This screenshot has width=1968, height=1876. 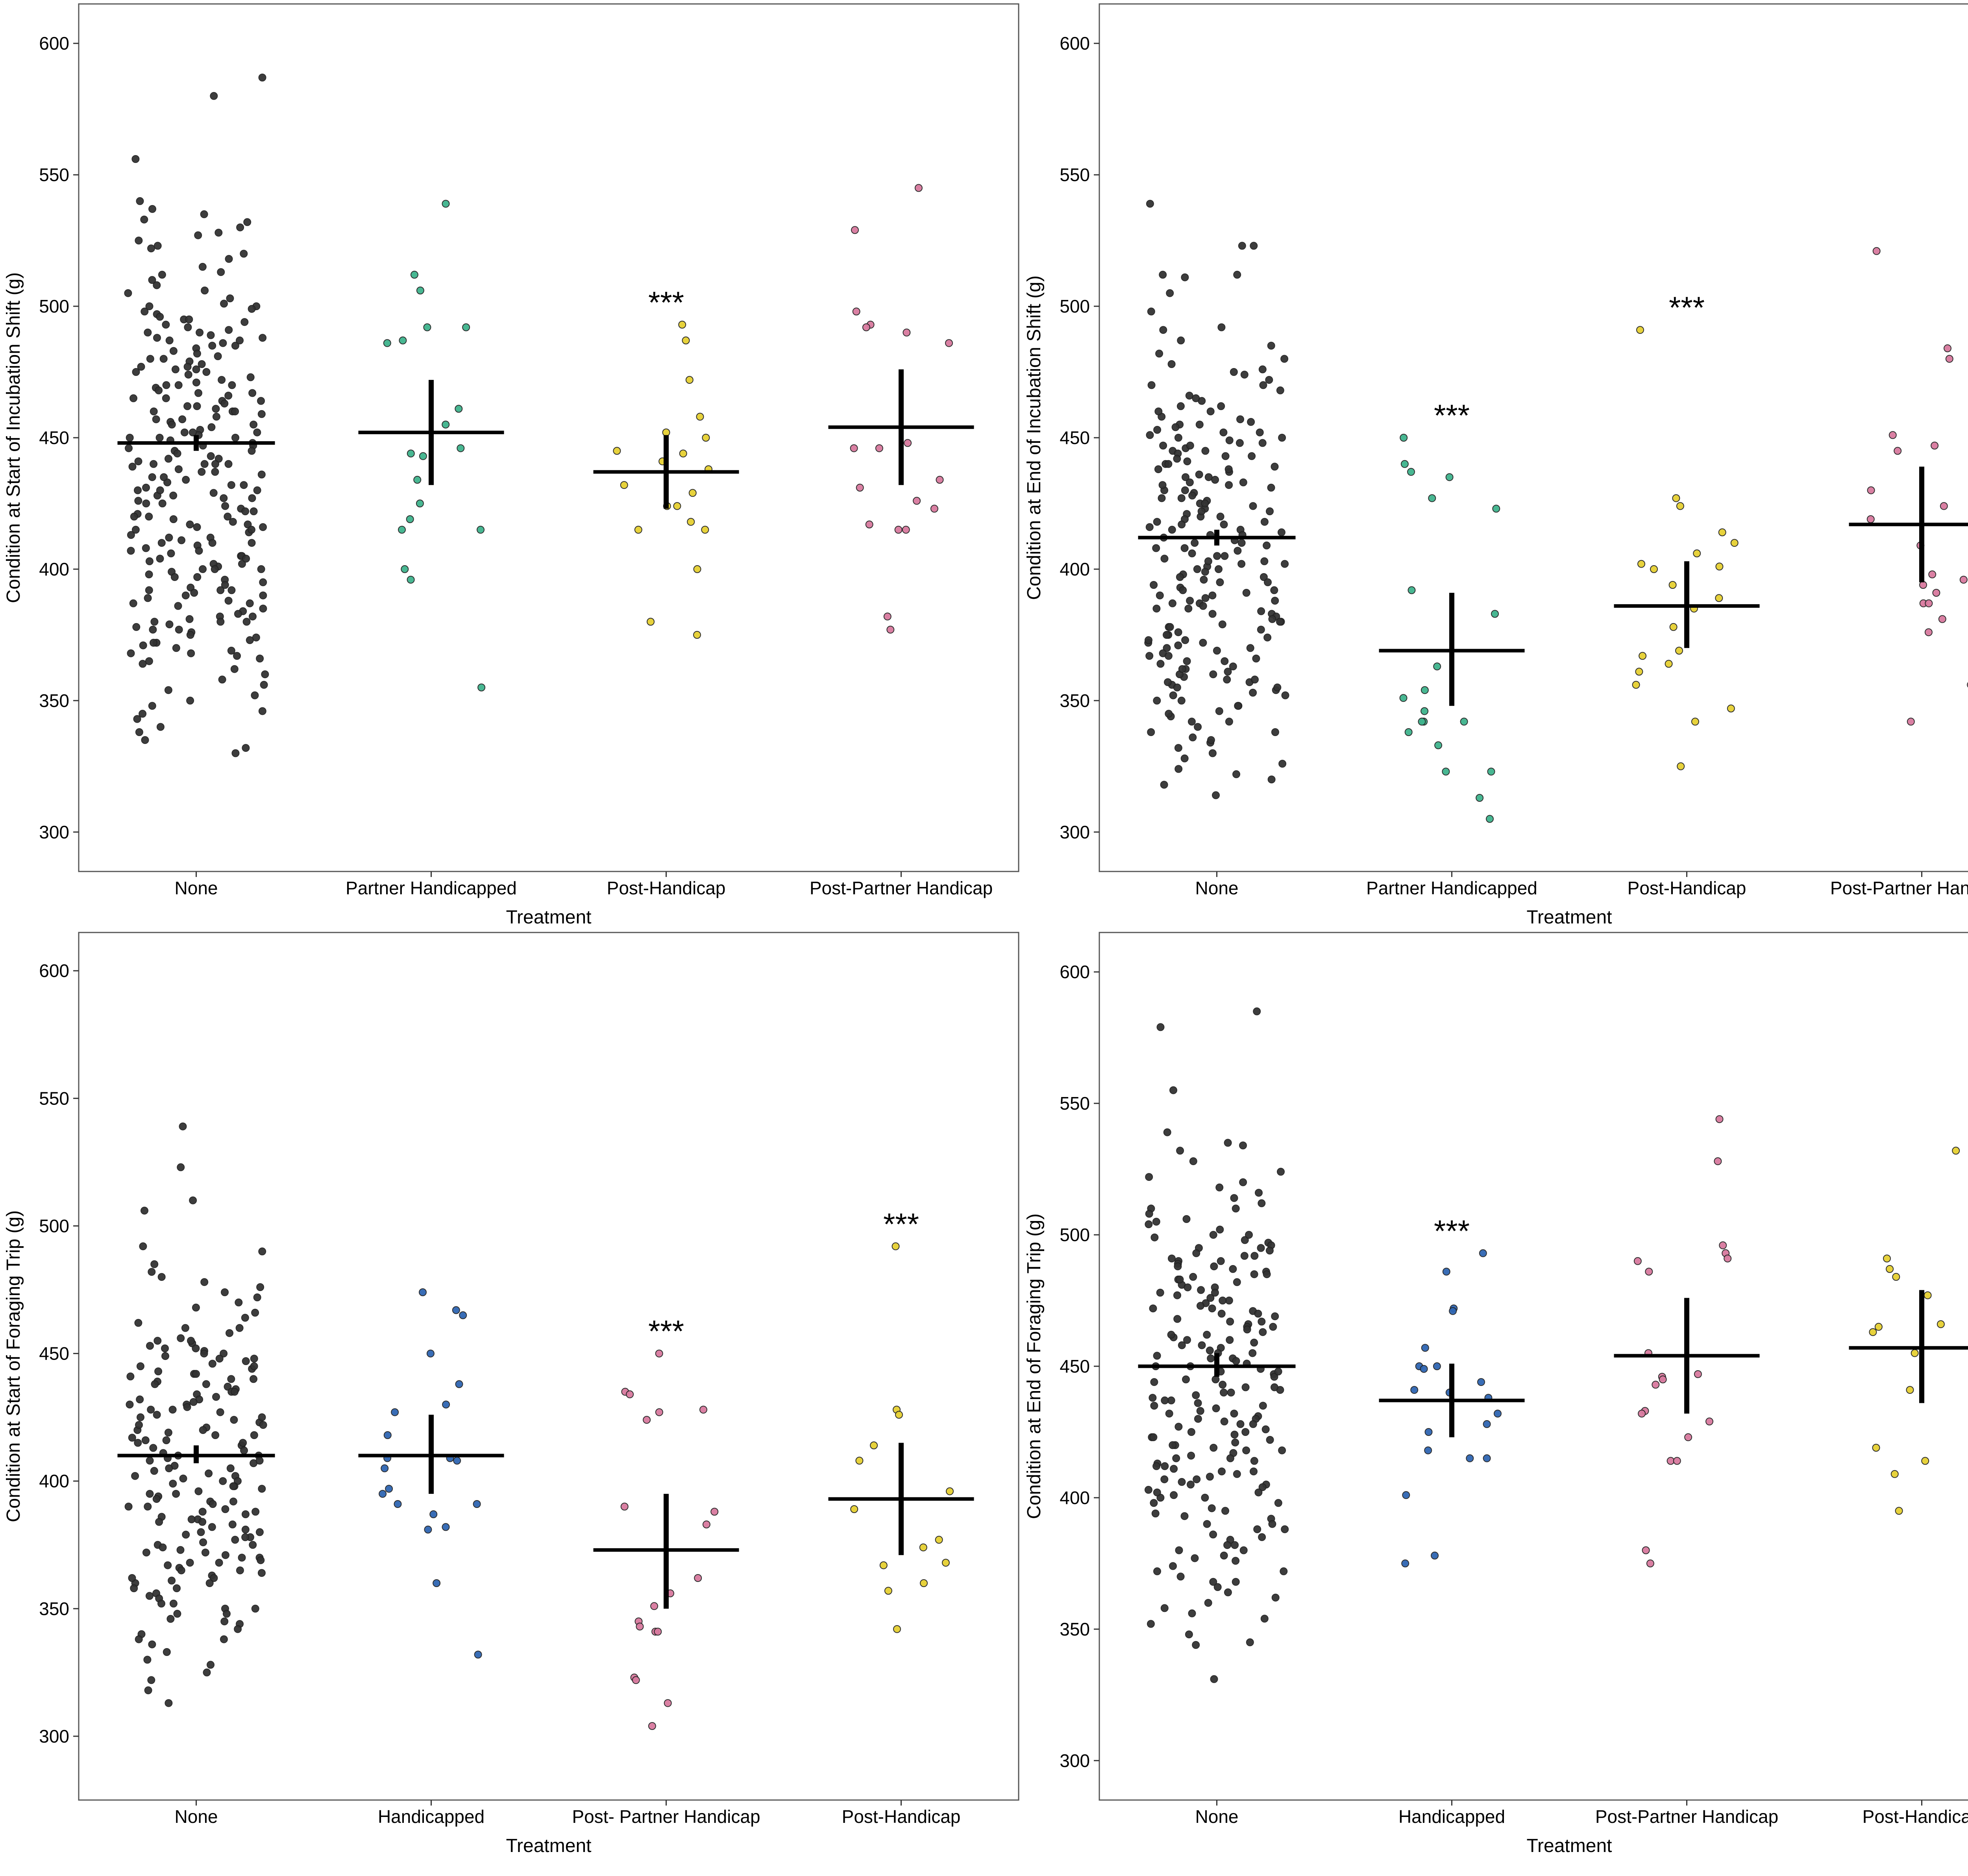 What do you see at coordinates (666, 302) in the screenshot?
I see `significance-marker: ***` at bounding box center [666, 302].